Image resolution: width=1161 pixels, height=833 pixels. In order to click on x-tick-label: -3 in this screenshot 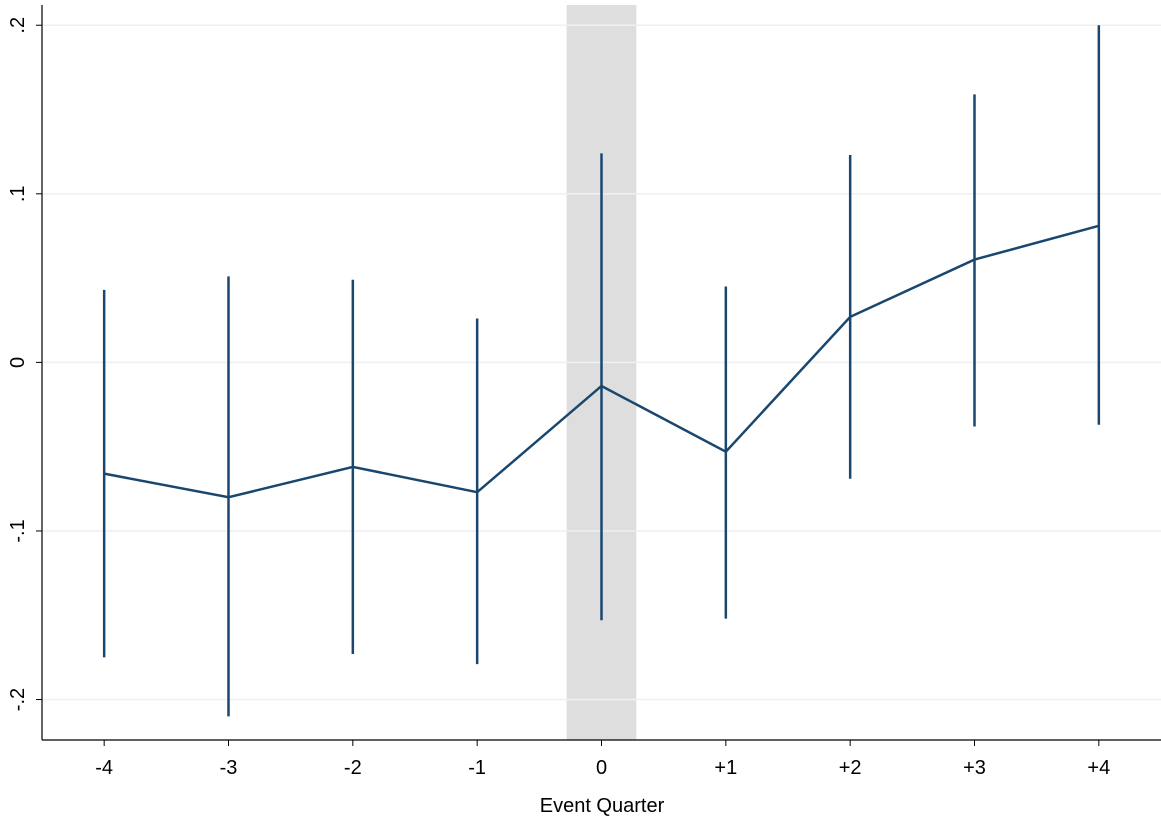, I will do `click(229, 768)`.